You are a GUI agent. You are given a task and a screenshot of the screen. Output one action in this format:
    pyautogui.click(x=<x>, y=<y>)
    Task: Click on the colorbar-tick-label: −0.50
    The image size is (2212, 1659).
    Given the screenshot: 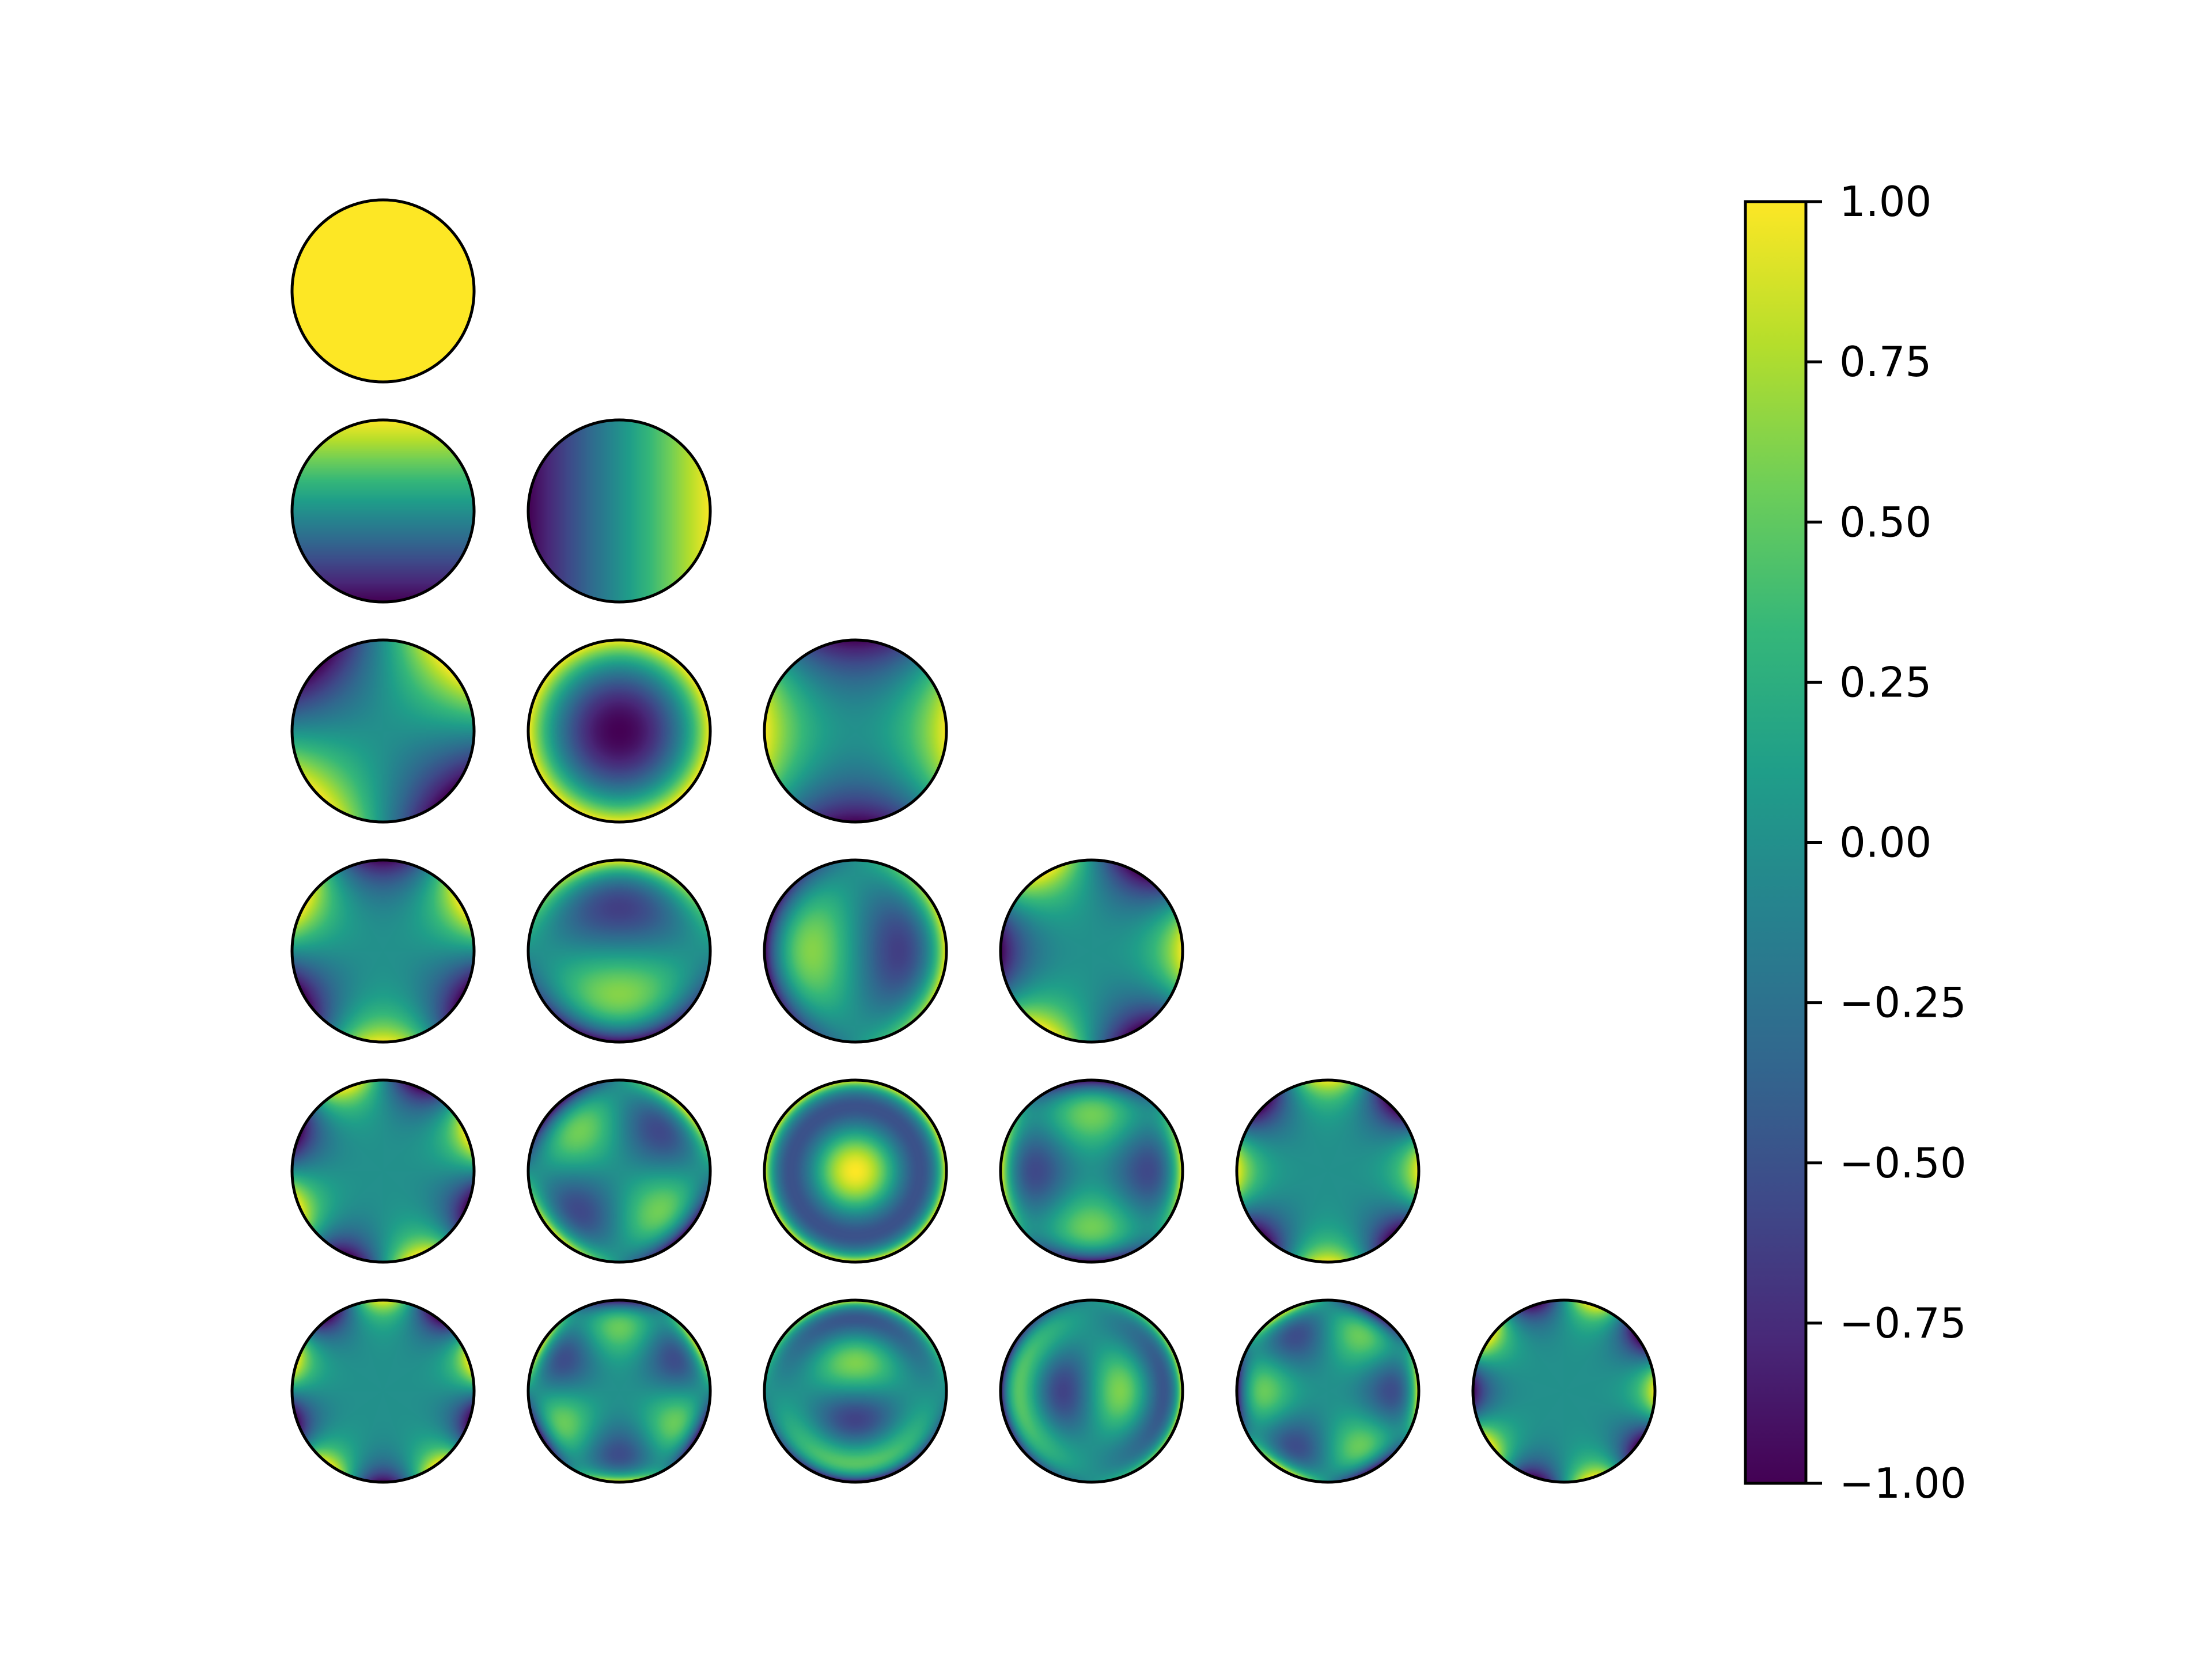 What is the action you would take?
    pyautogui.click(x=1903, y=1163)
    